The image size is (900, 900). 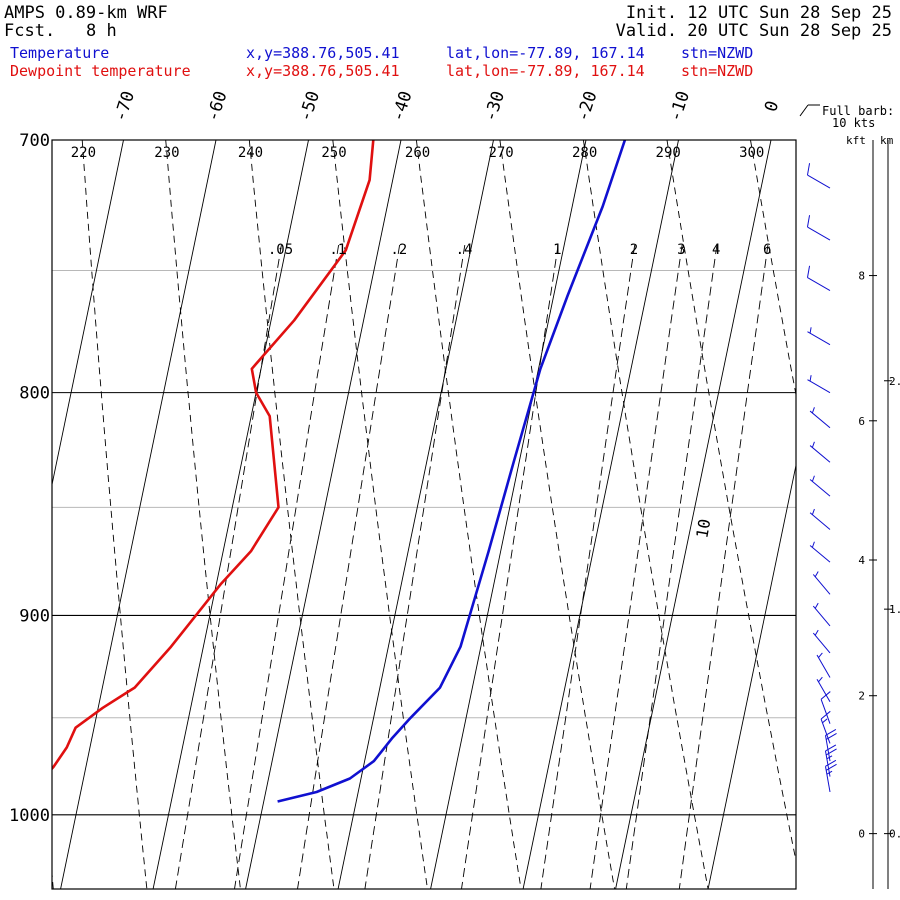 I want to click on kft-tick-label-2: 4, so click(x=861, y=560).